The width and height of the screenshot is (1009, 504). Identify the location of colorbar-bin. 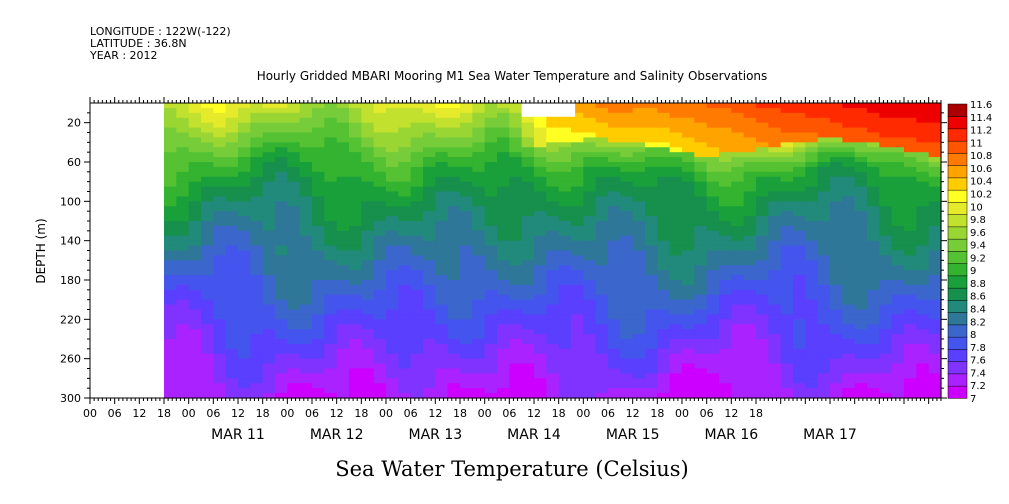
(957, 110).